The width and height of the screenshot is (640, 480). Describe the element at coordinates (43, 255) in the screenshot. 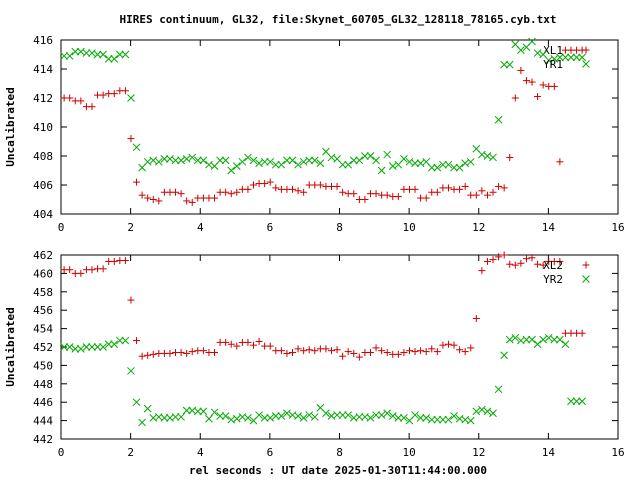

I see `y-tick-label: 462` at that location.